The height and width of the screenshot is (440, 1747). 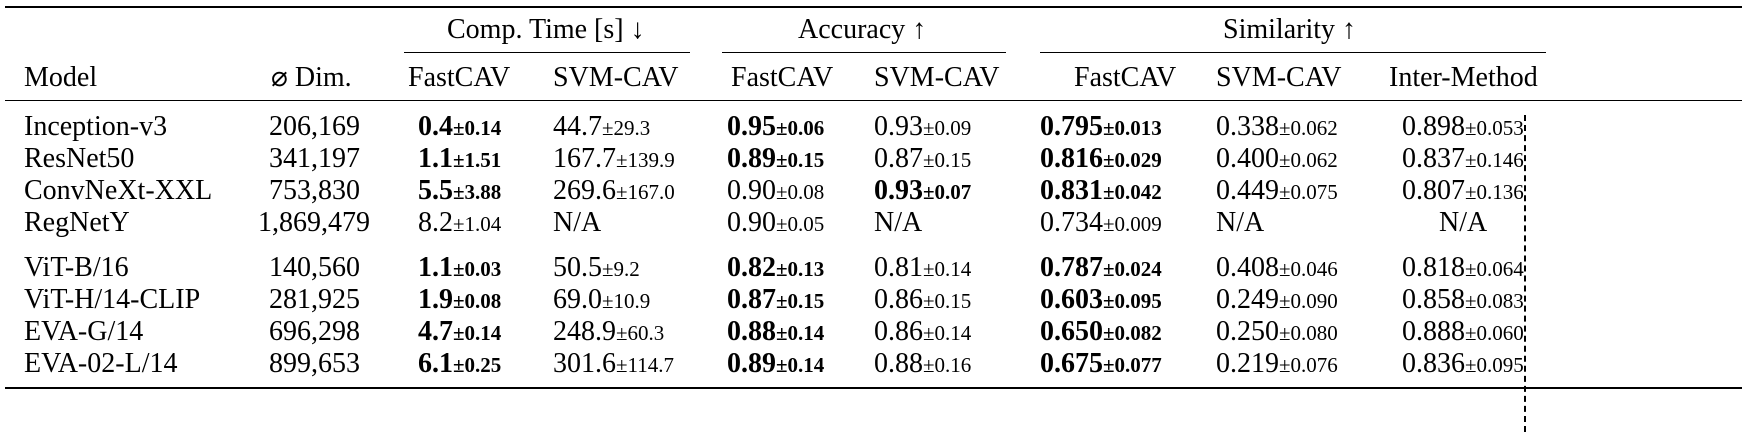 I want to click on cell-value: 0.90, so click(x=751, y=222).